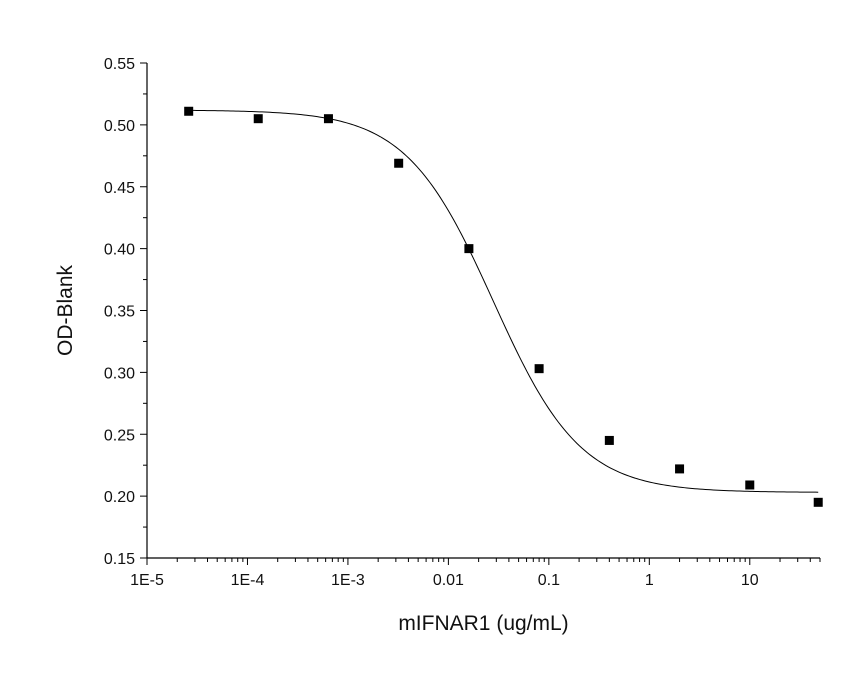 The height and width of the screenshot is (685, 868). I want to click on y-axis-title: OD-Blank, so click(65, 310).